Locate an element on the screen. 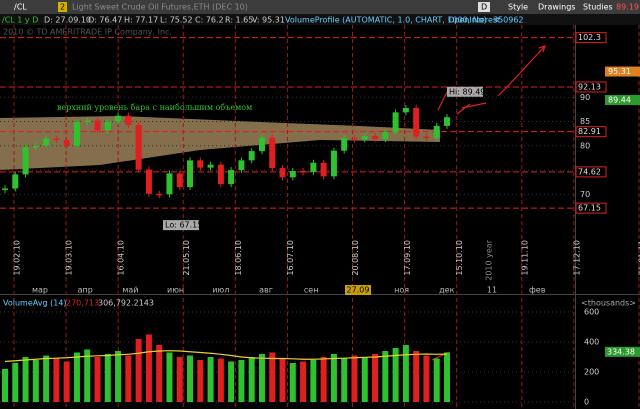 The width and height of the screenshot is (640, 409). watermark: 2010 © TD AMERITRADE IP Company, Inc. is located at coordinates (87, 32).